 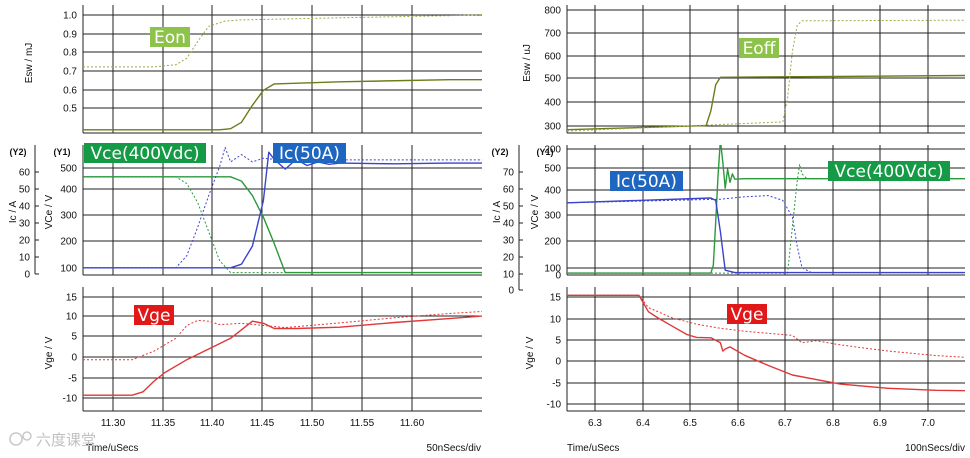 I want to click on y2-axis-label: Ic / A, so click(x=13, y=212).